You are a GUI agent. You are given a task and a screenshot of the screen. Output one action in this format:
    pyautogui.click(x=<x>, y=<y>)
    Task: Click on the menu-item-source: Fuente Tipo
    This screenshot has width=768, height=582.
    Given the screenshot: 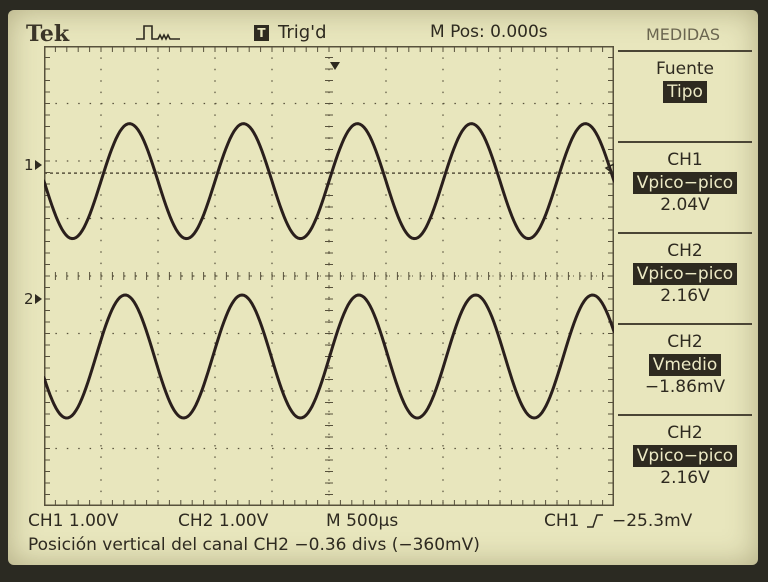 What is the action you would take?
    pyautogui.click(x=685, y=94)
    